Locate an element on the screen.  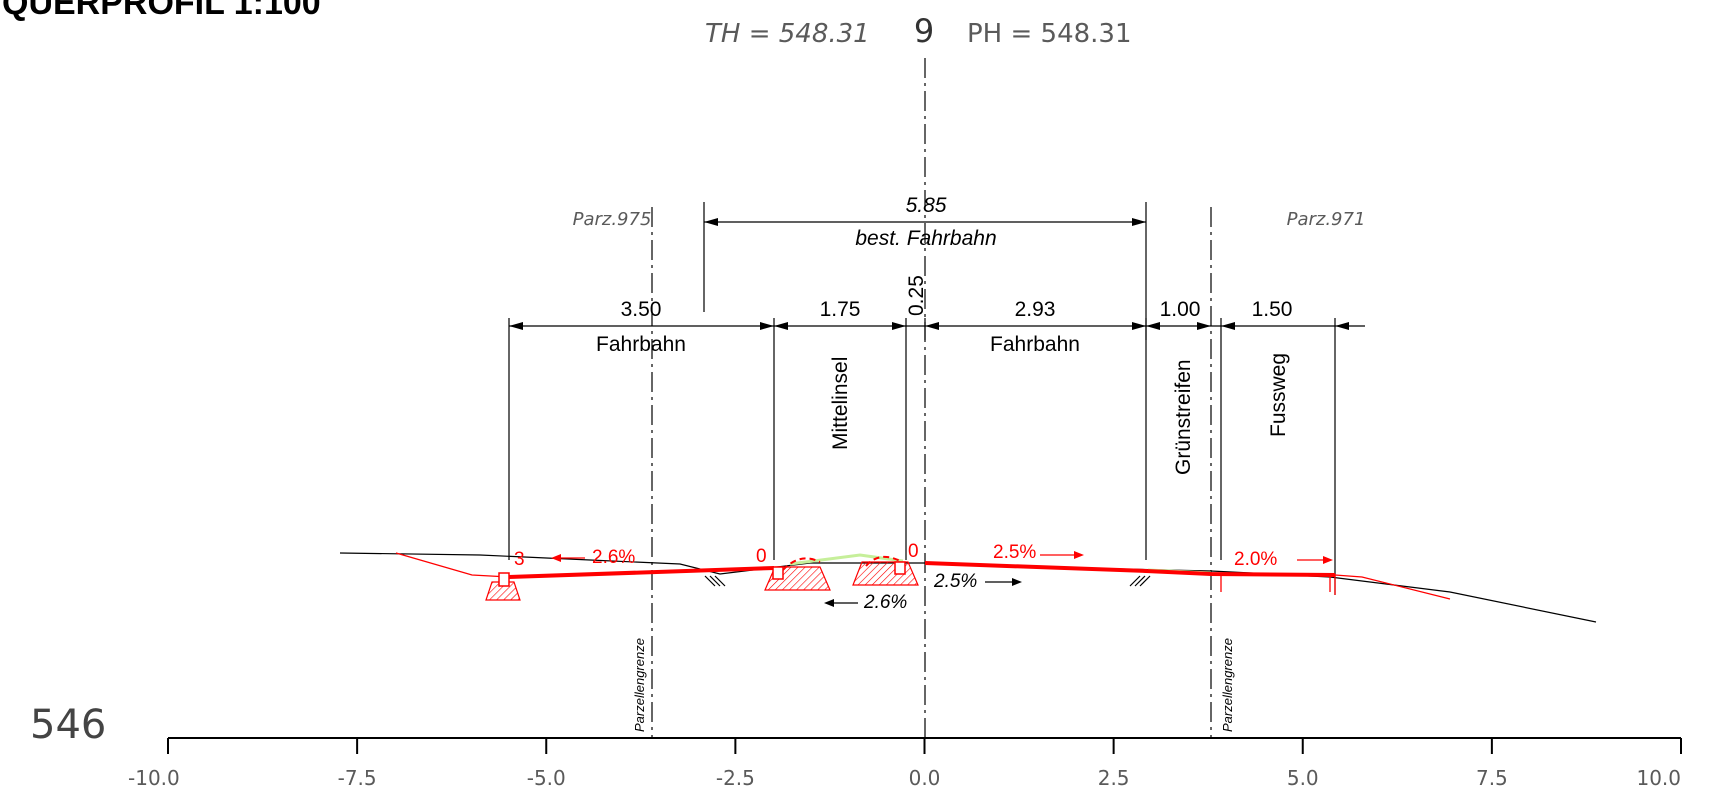
axis-tick-label: -5.0 is located at coordinates (546, 778).